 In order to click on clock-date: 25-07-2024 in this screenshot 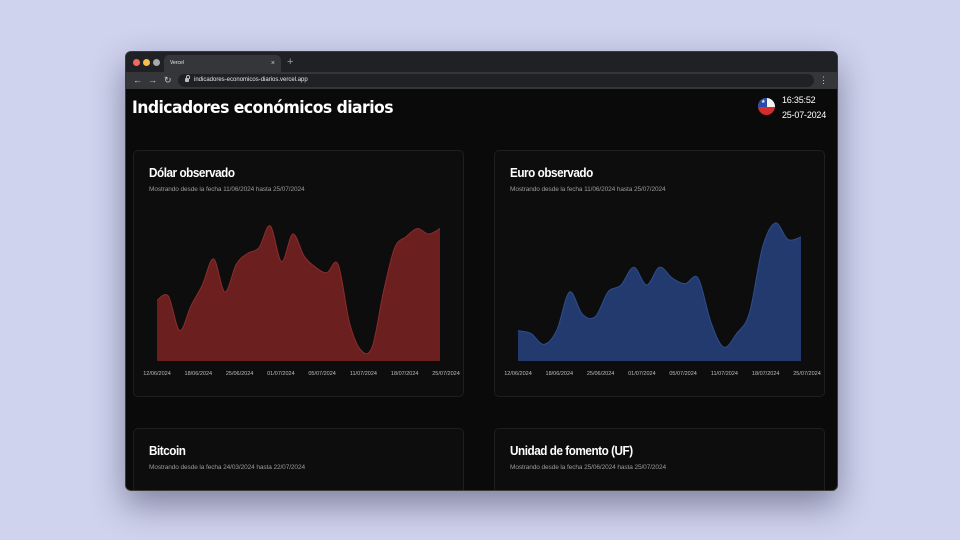, I will do `click(804, 115)`.